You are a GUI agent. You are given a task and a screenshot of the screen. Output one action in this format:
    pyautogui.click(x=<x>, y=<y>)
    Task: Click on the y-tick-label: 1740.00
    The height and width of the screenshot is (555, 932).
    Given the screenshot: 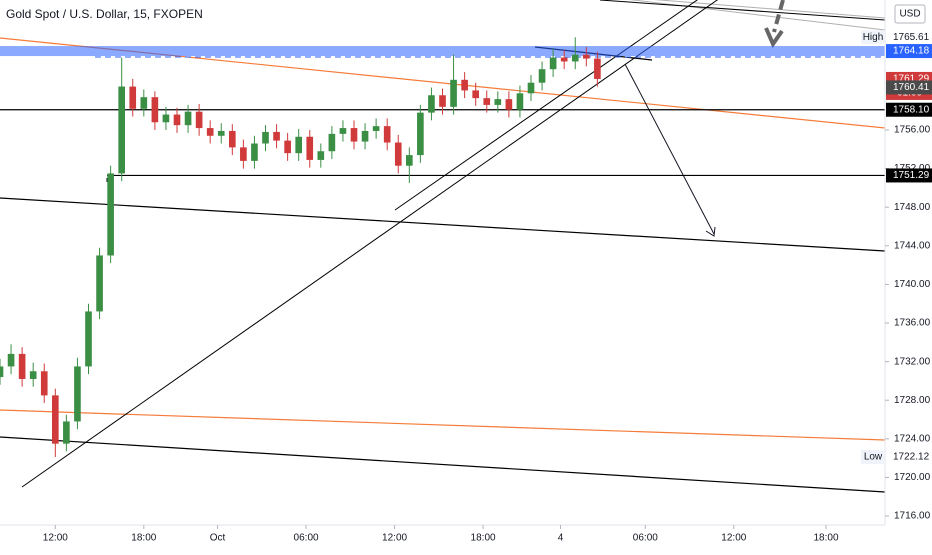 What is the action you would take?
    pyautogui.click(x=912, y=284)
    